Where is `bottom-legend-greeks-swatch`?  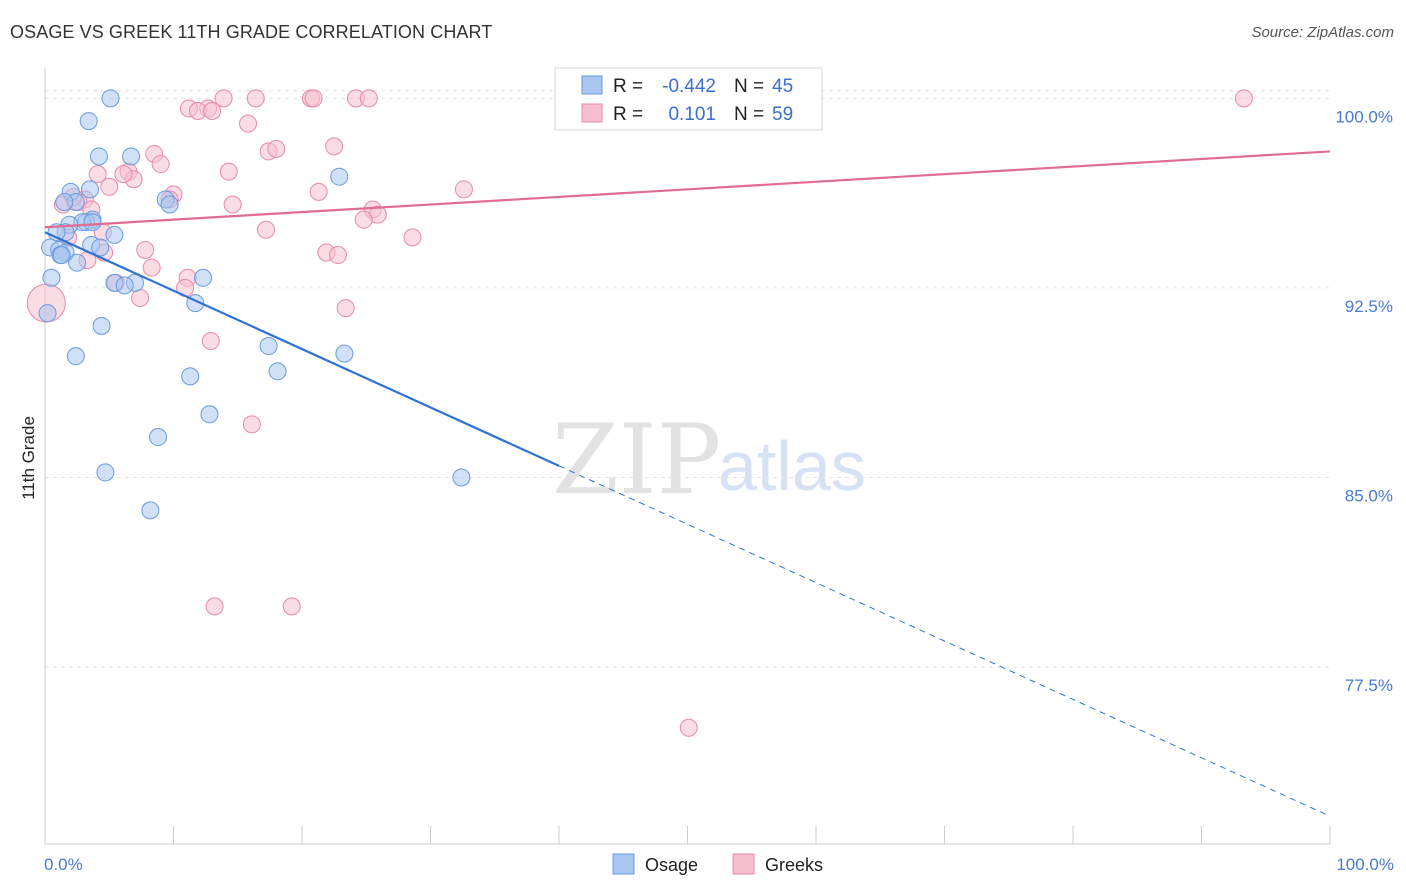 bottom-legend-greeks-swatch is located at coordinates (743, 864).